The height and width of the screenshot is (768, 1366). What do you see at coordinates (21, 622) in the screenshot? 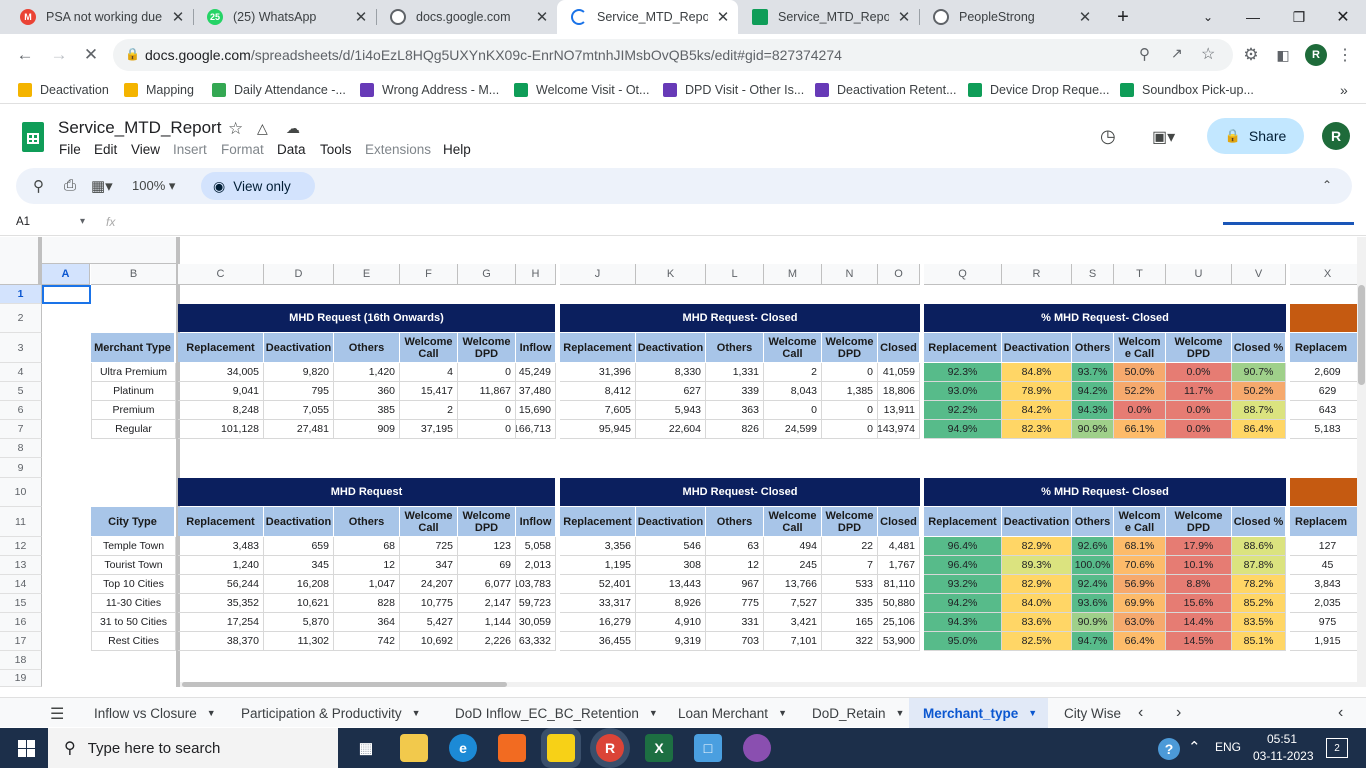
I see `row-header: 16` at bounding box center [21, 622].